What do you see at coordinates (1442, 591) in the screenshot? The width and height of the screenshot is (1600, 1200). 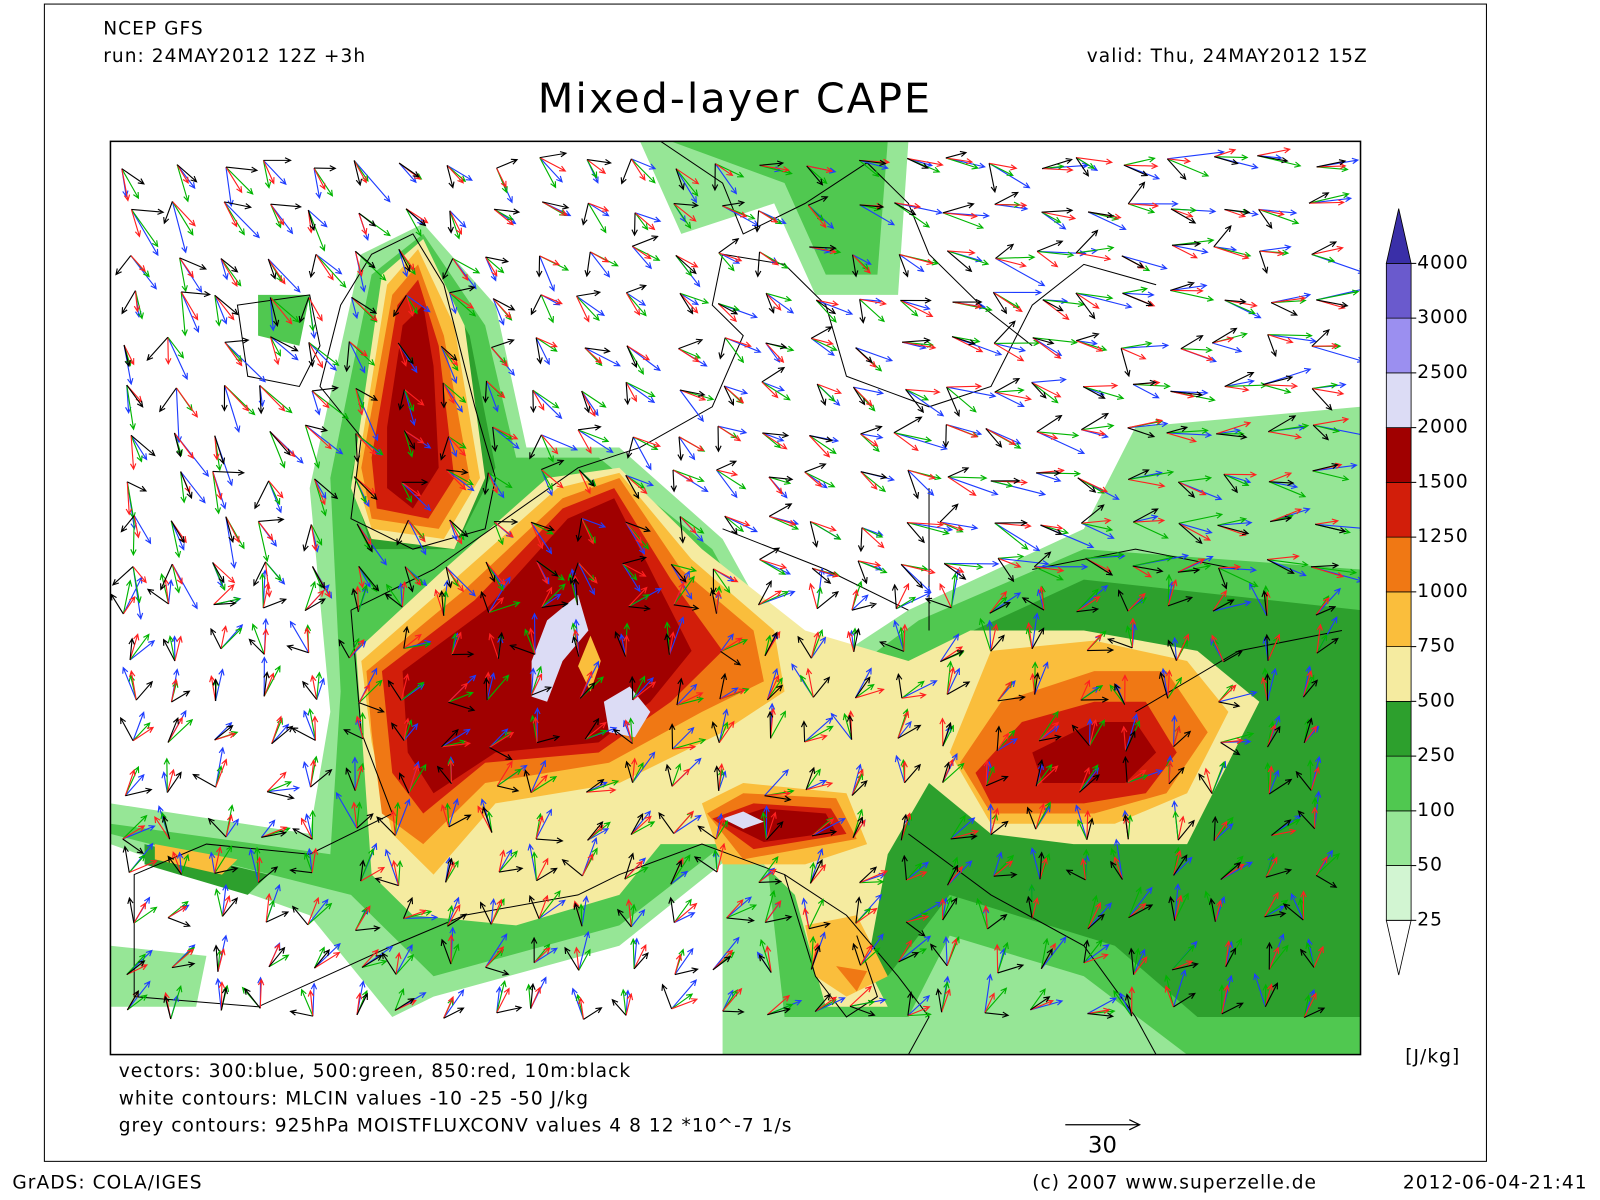 I see `colorbar-label: 1000` at bounding box center [1442, 591].